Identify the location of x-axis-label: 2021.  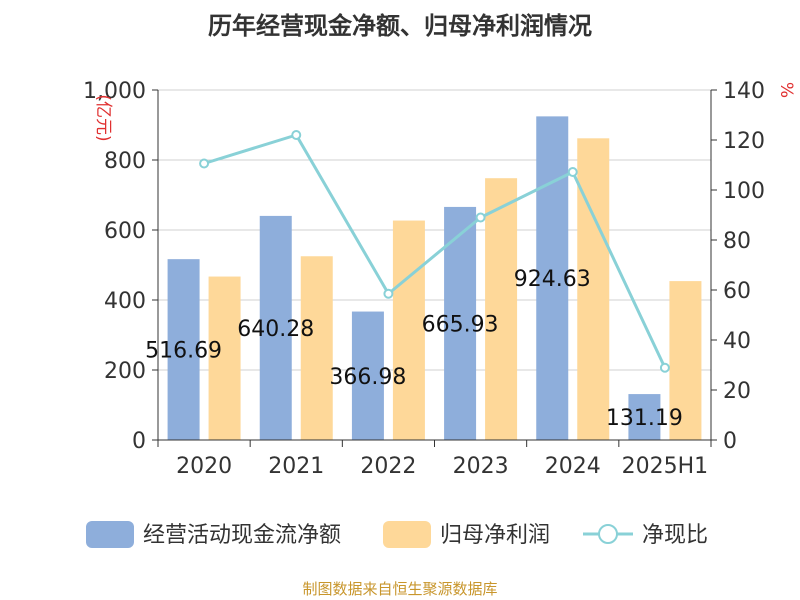
(296, 466).